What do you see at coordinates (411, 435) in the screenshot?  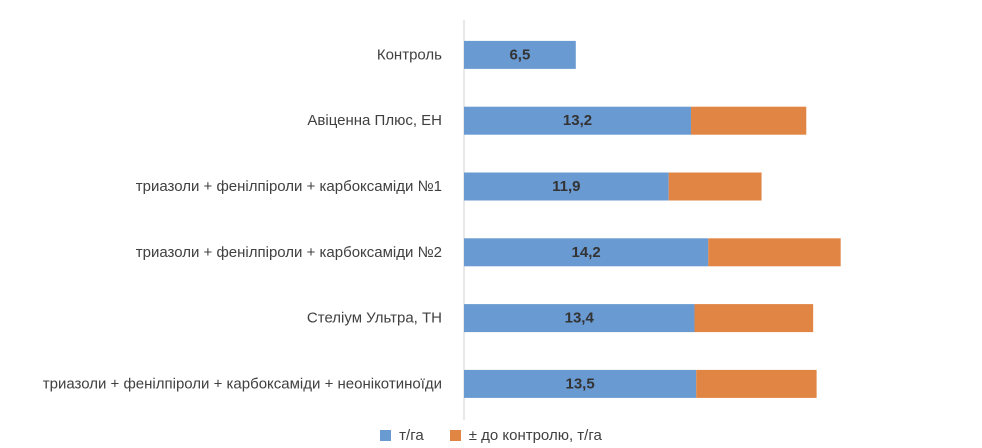 I see `legend-label-yield: т/га` at bounding box center [411, 435].